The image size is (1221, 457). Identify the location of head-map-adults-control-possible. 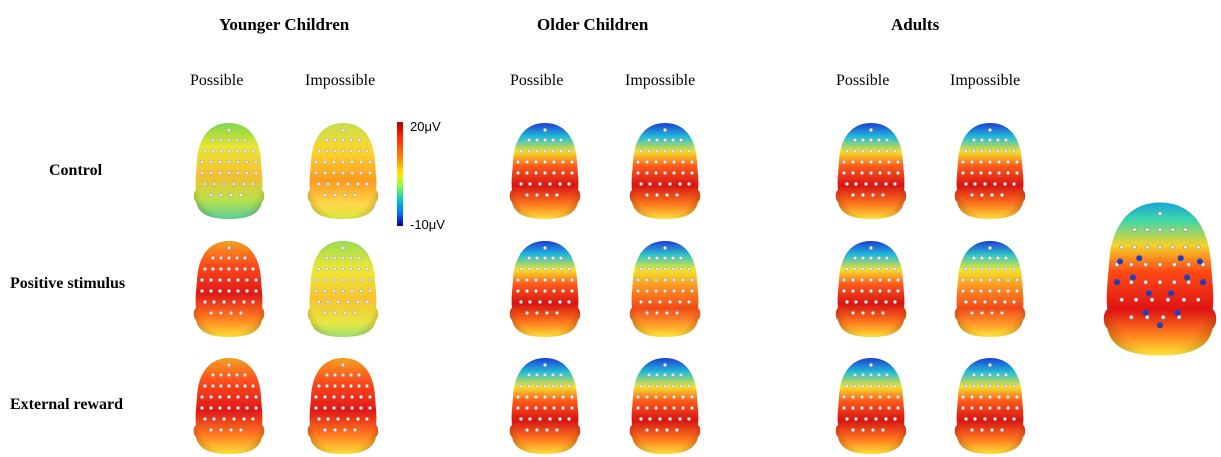
(871, 171).